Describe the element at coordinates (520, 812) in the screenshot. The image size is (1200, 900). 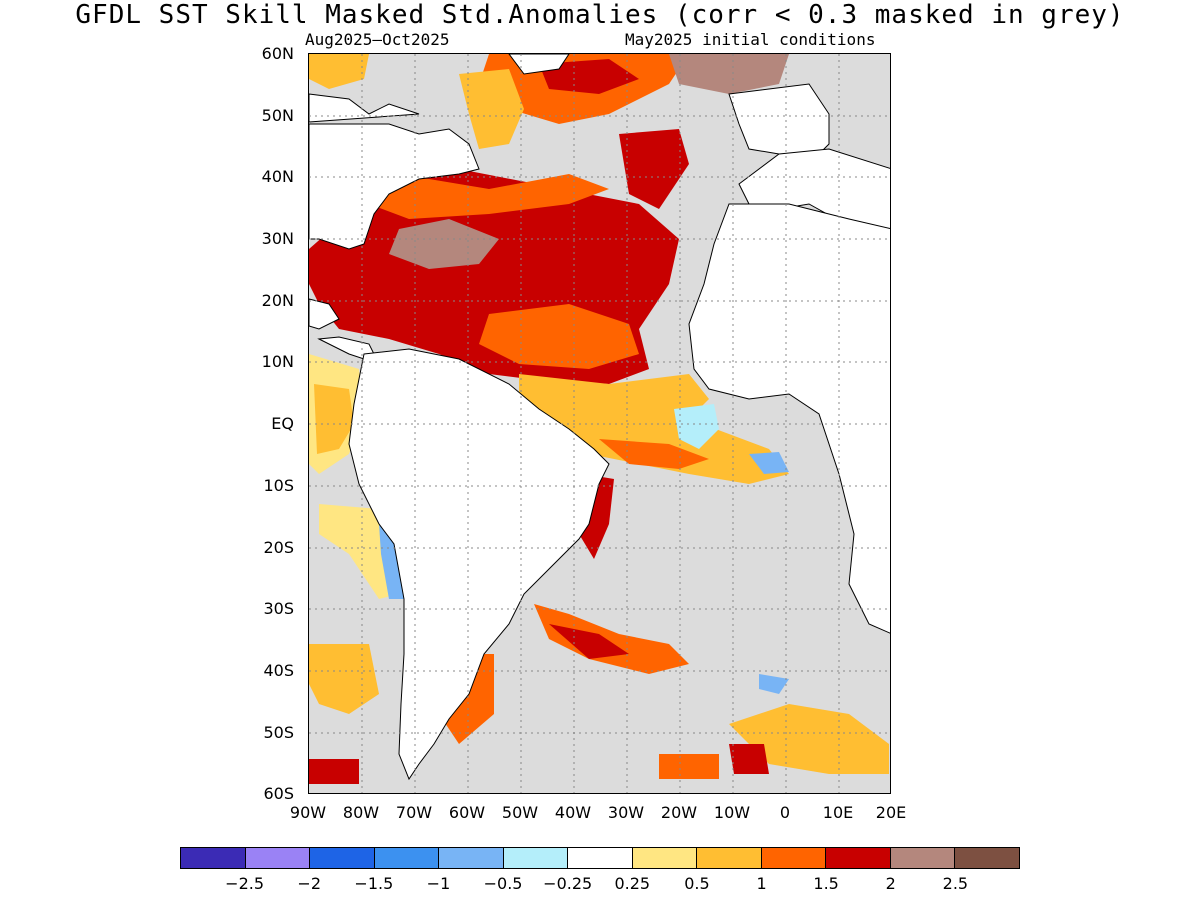
I see `lon-label-50w: 50W` at that location.